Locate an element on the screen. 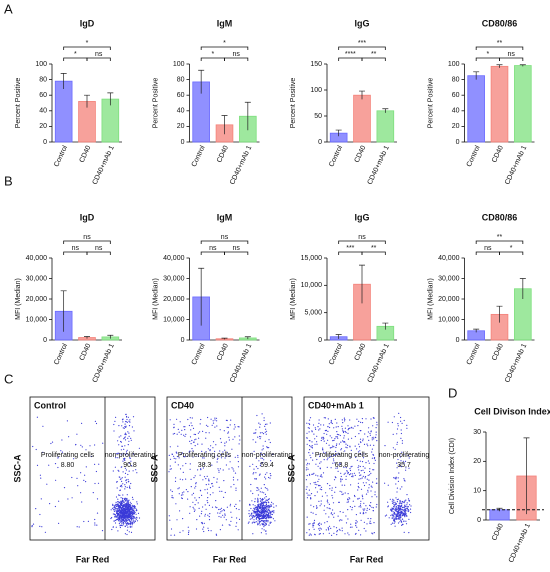  bar is located at coordinates (63, 111).